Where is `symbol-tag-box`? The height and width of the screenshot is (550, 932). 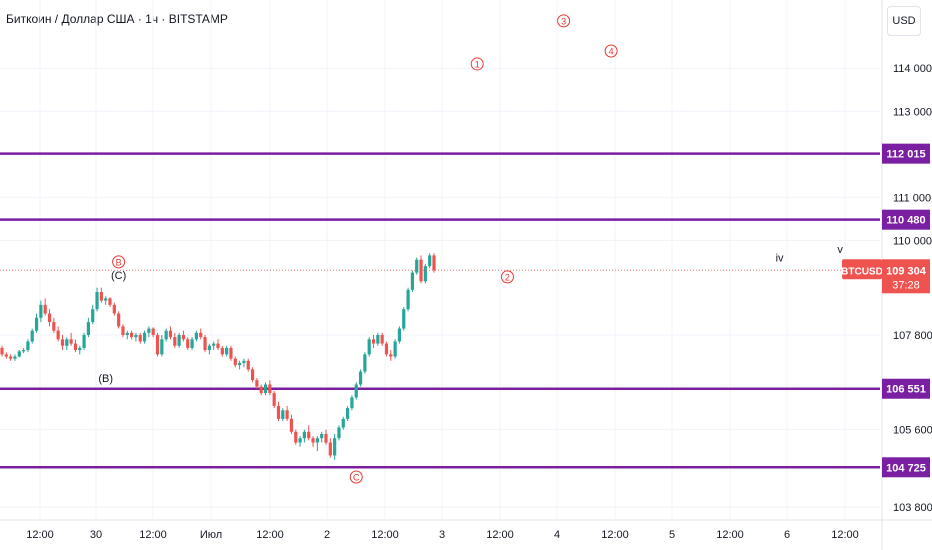
symbol-tag-box is located at coordinates (862, 269).